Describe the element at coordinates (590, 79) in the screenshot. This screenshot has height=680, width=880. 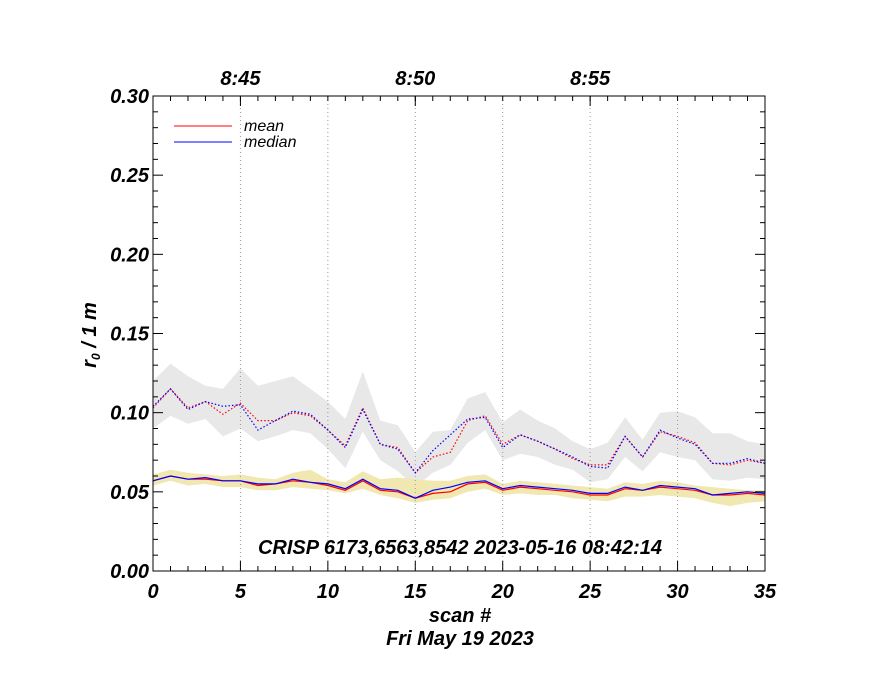
I see `top-time-label-25: 8:55` at that location.